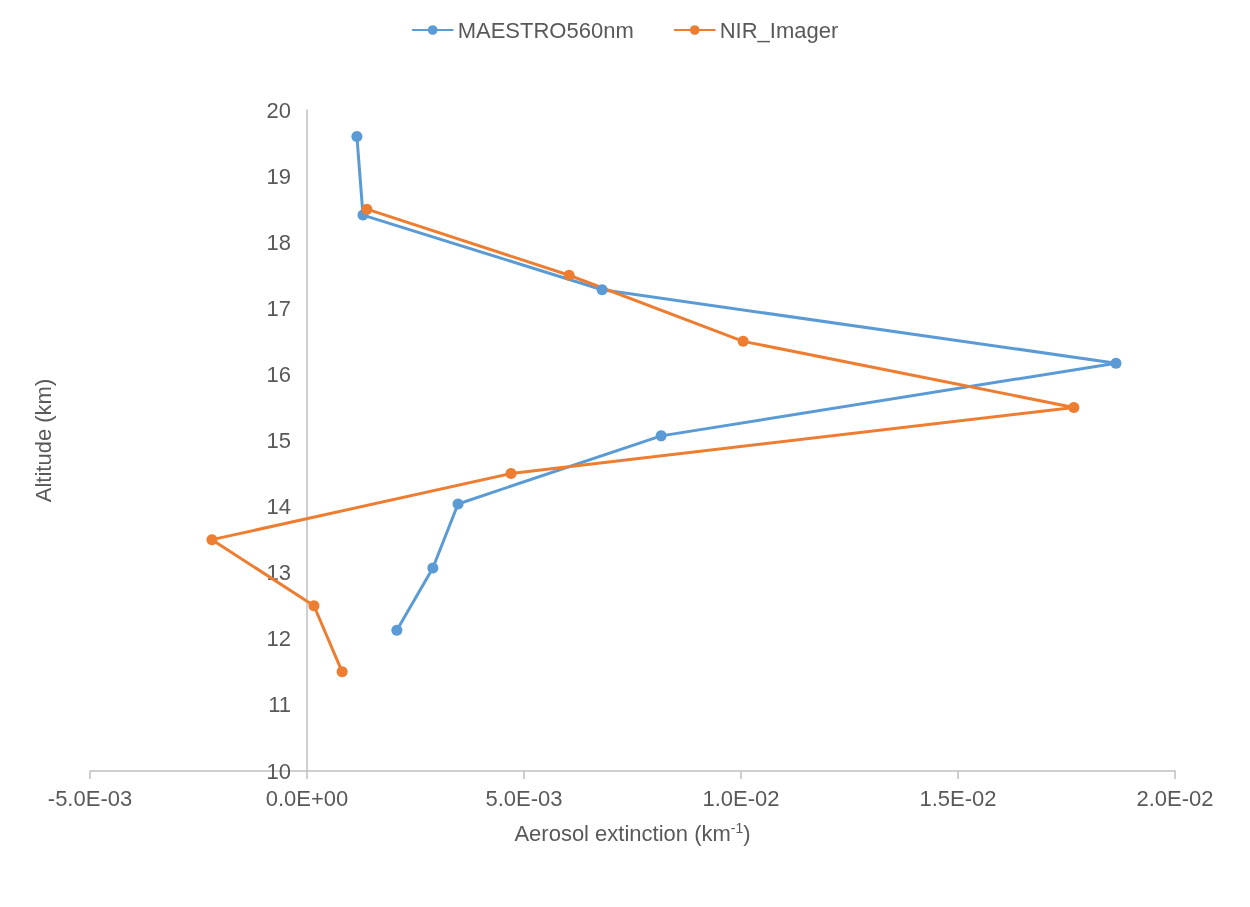 The width and height of the screenshot is (1250, 907). Describe the element at coordinates (545, 30) in the screenshot. I see `legend-label: MAESTRO560nm` at that location.